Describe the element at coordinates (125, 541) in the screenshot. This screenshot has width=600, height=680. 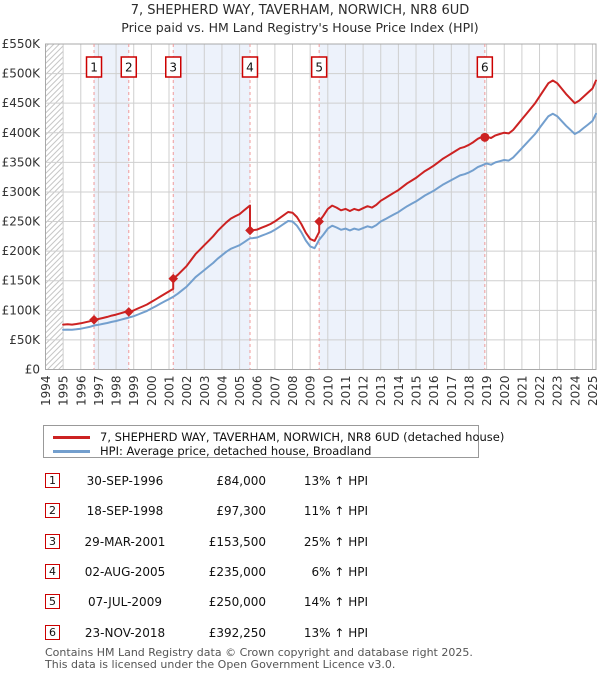
I see `transaction-date: 29-MAR-2001` at that location.